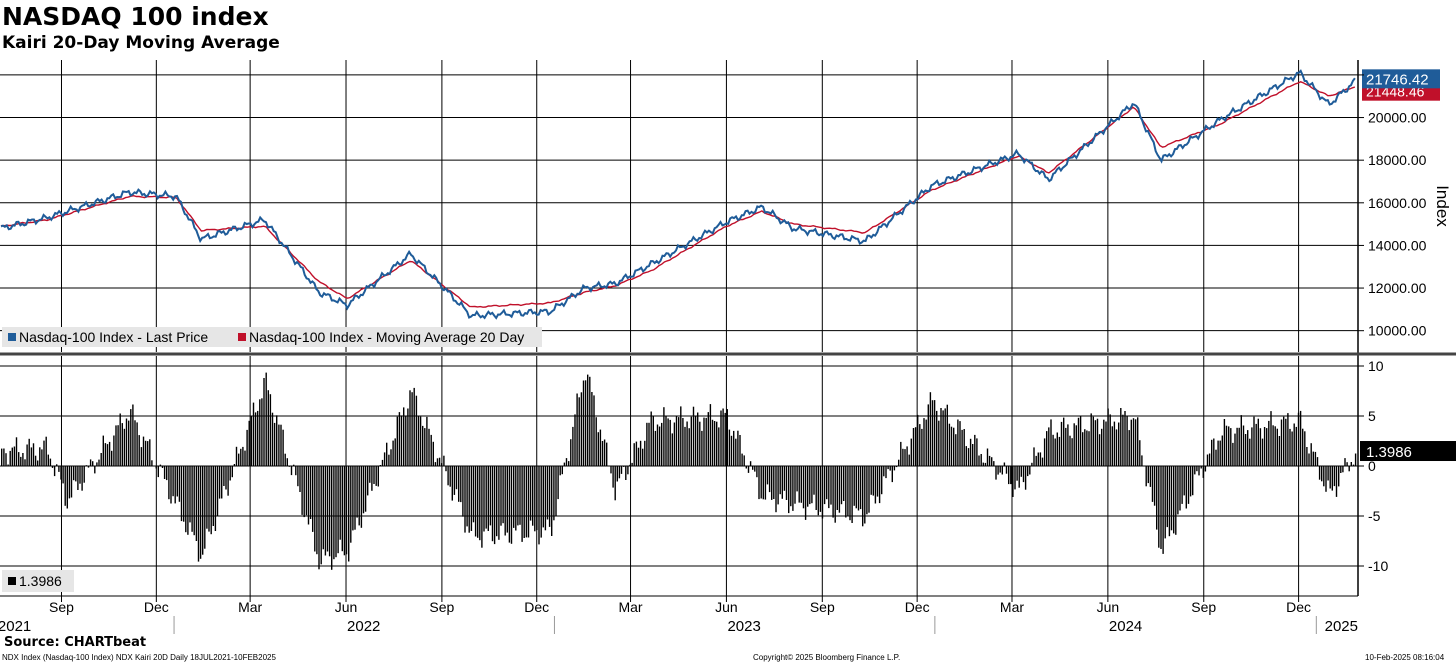 The image size is (1456, 665). Describe the element at coordinates (1397, 118) in the screenshot. I see `y-tick-label: 20000.00` at that location.